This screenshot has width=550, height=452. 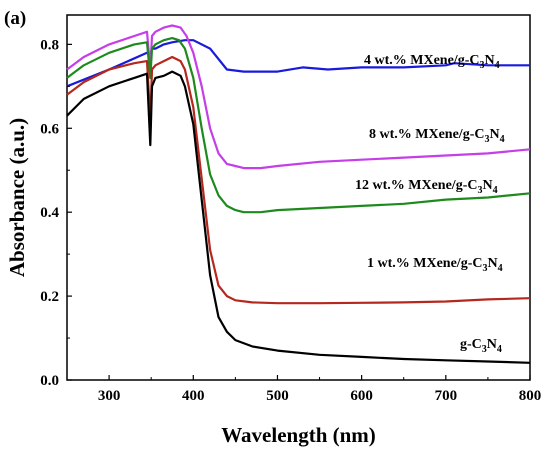 I want to click on x-tick-label: 400, so click(x=193, y=396).